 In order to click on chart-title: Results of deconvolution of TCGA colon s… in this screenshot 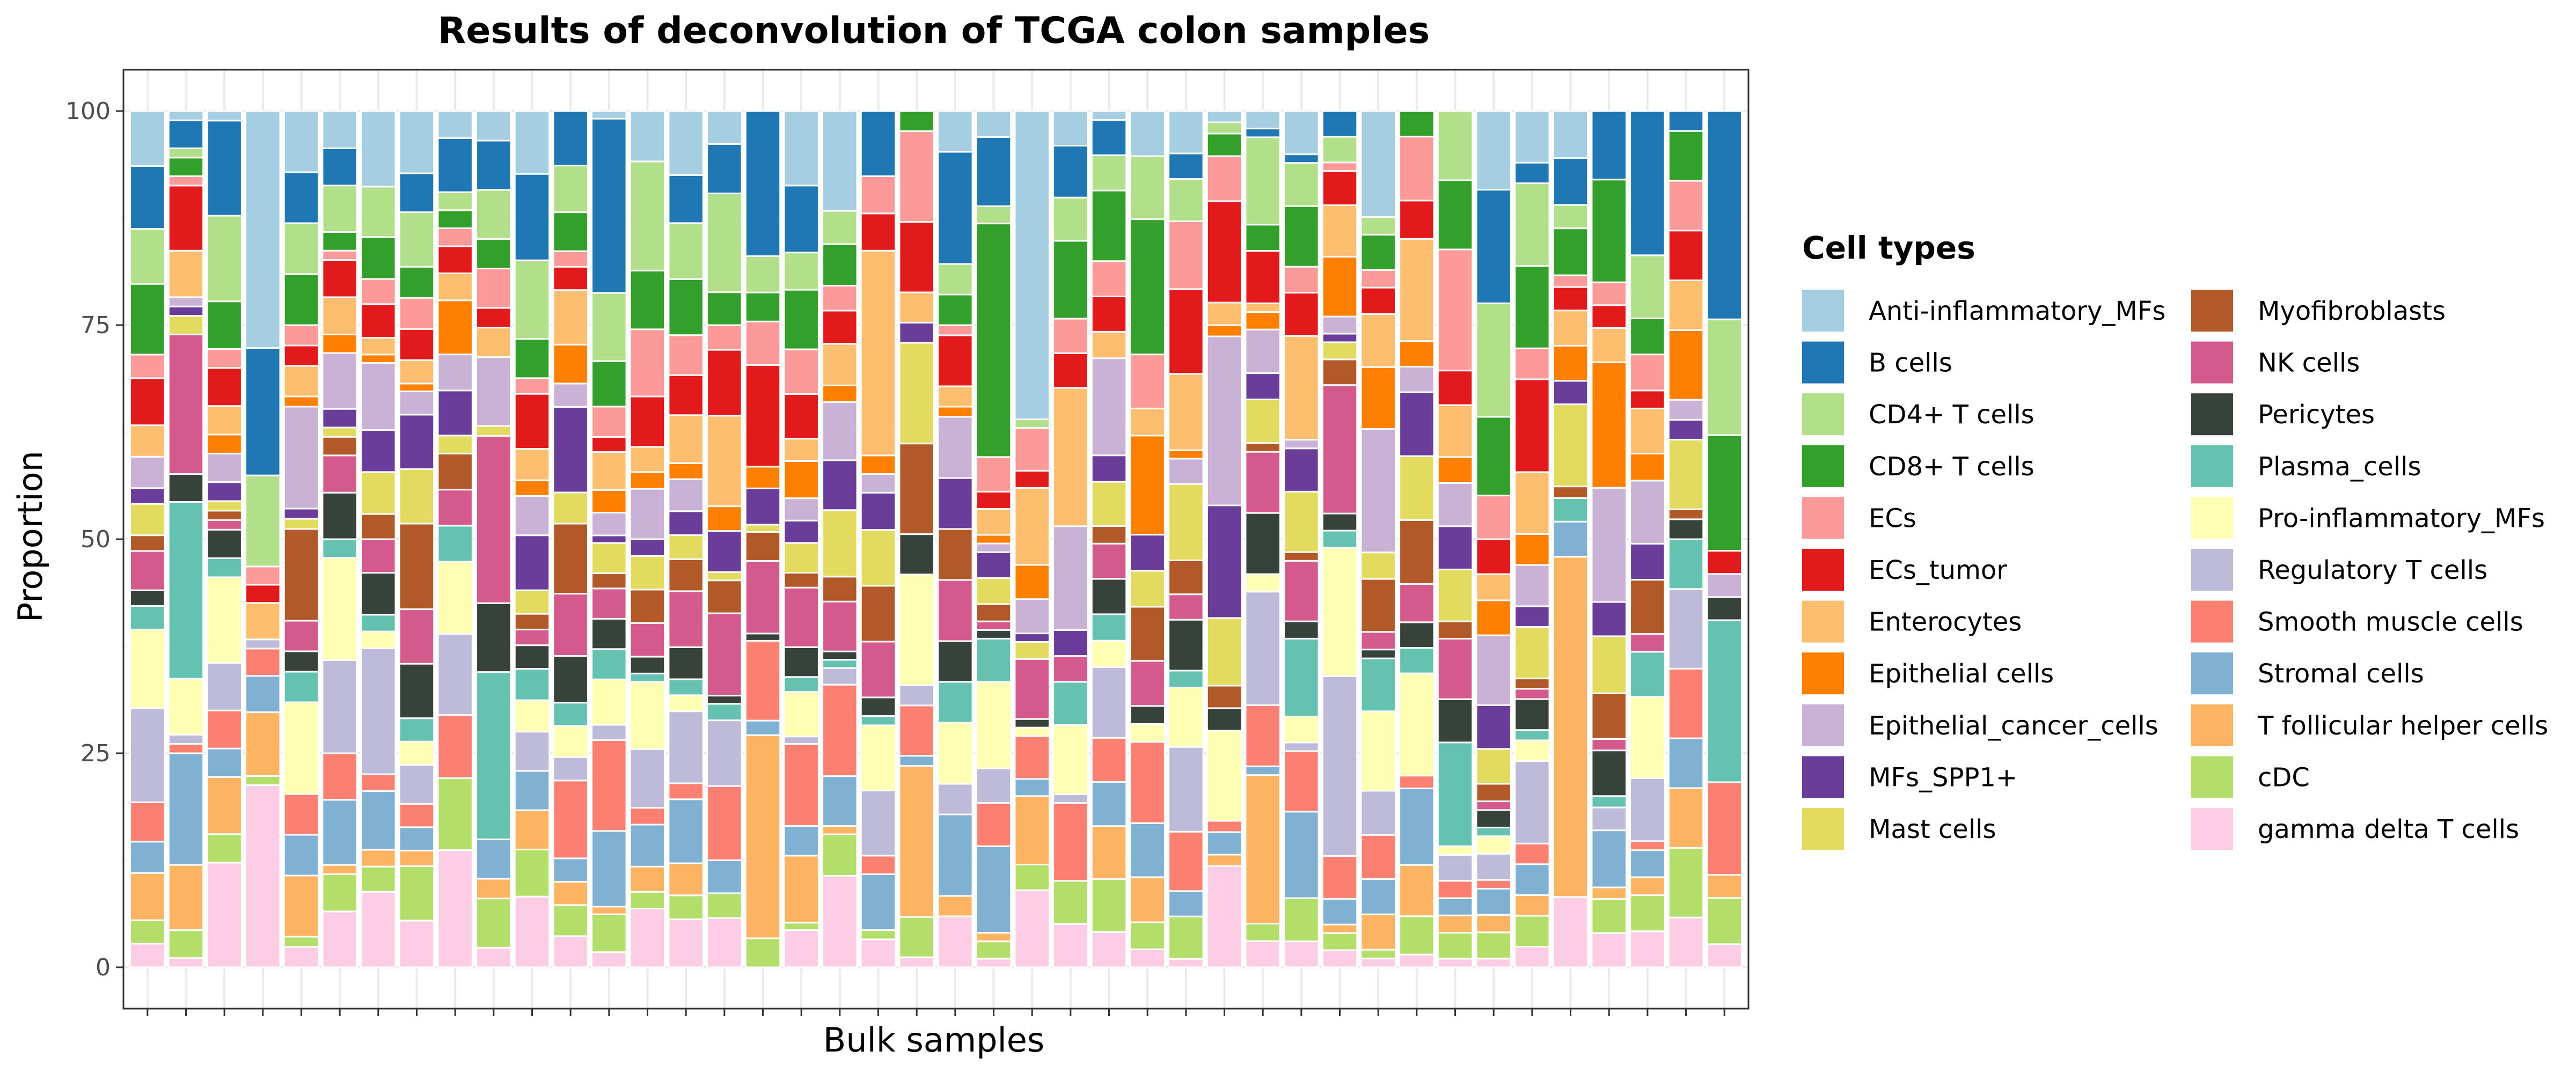, I will do `click(934, 31)`.